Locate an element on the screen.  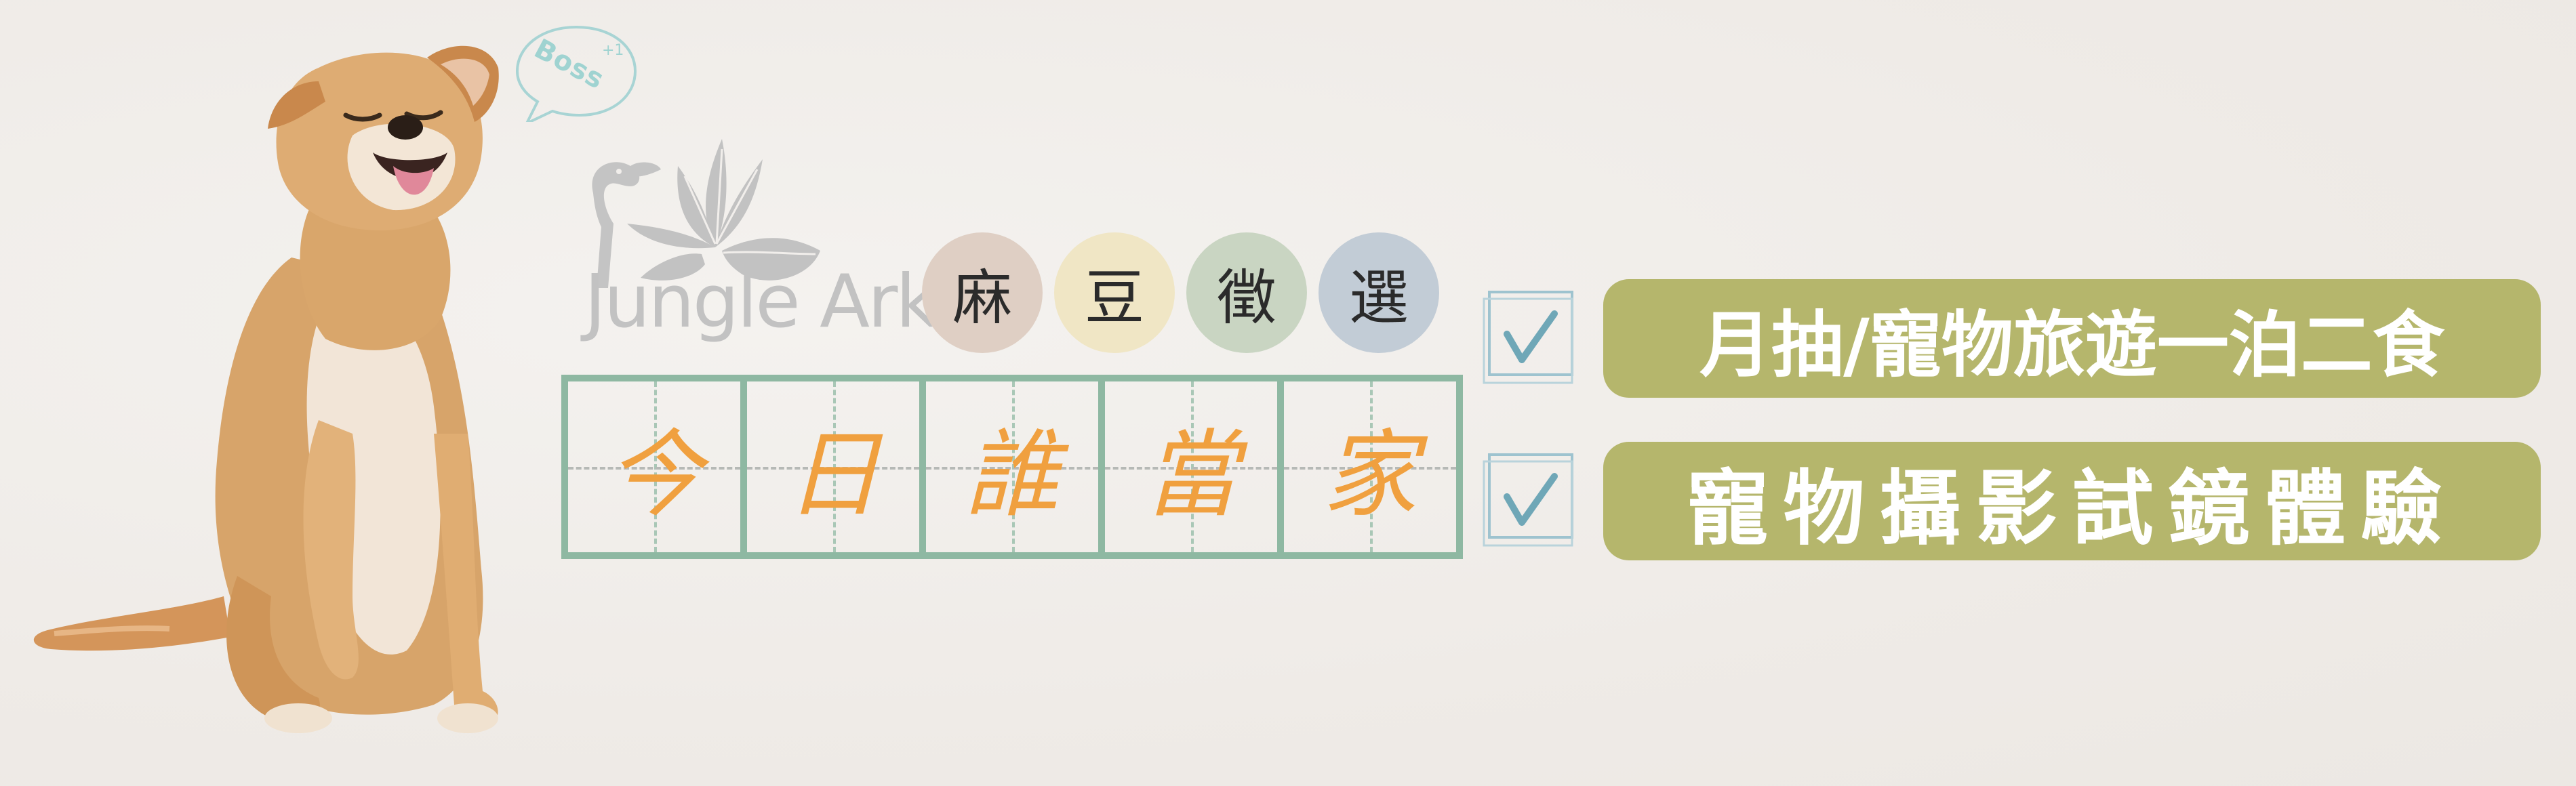
grid-char: 誰 is located at coordinates (1012, 475).